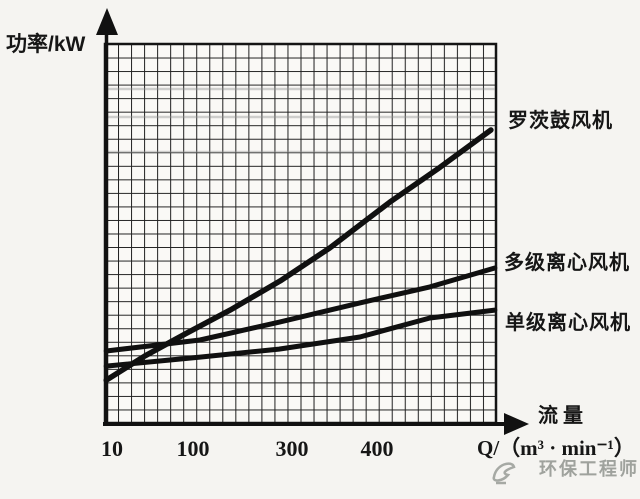 The image size is (640, 499). Describe the element at coordinates (563, 416) in the screenshot. I see `x-axis-flow-label: 流量` at that location.